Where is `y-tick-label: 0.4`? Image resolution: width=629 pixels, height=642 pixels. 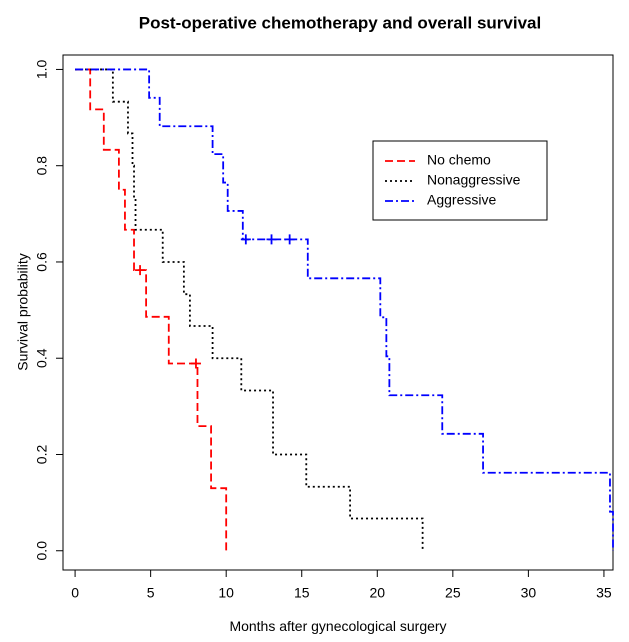
y-tick-label: 0.4 is located at coordinates (42, 358).